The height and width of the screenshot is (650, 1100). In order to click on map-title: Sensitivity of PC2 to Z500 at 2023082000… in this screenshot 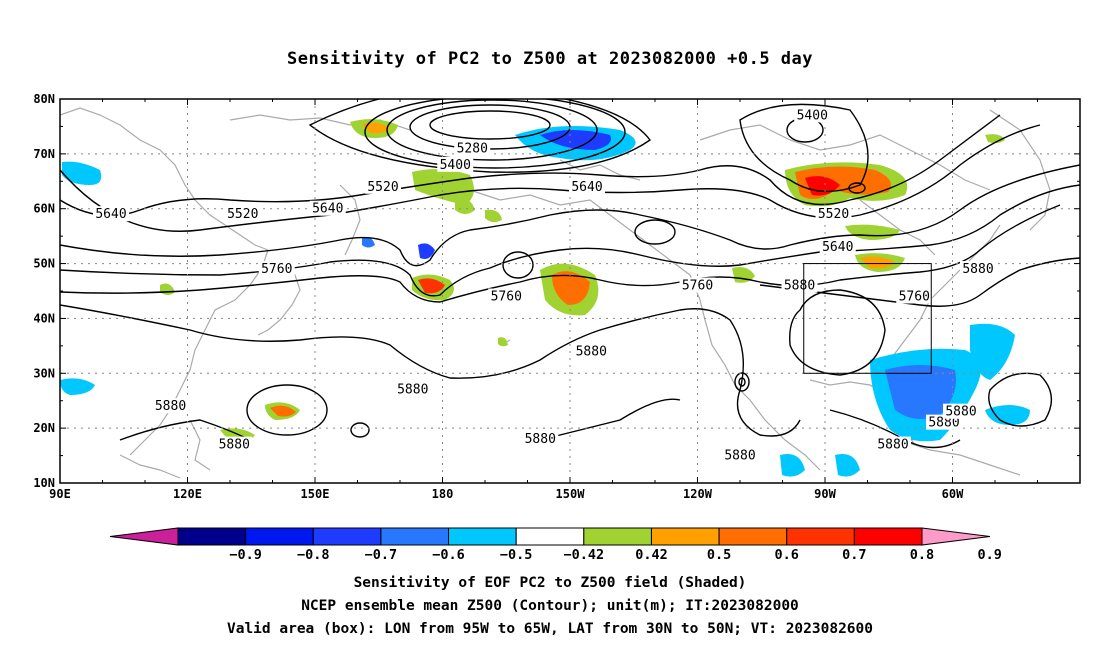, I will do `click(549, 59)`.